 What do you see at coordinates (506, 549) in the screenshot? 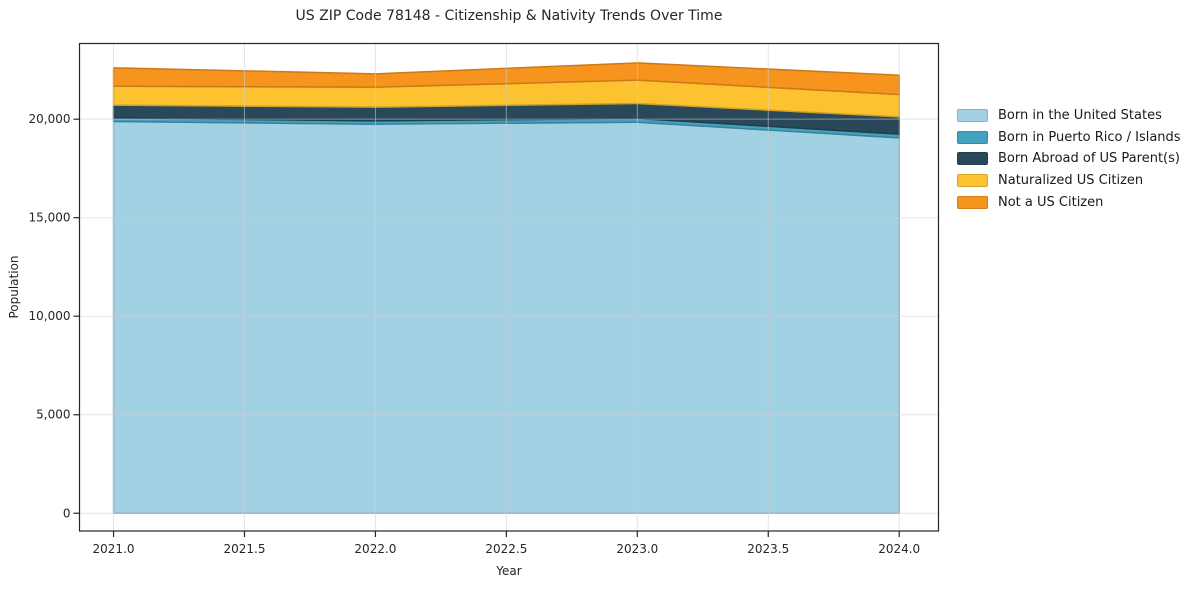
I see `x-tick-label: 2022.5` at bounding box center [506, 549].